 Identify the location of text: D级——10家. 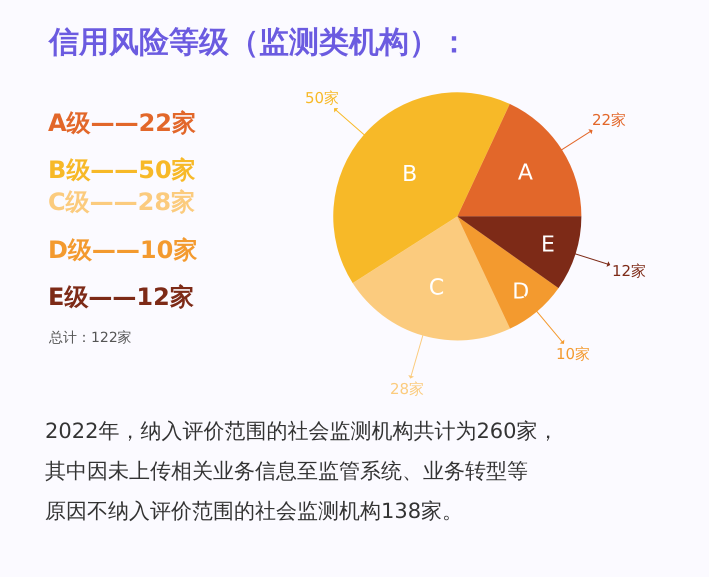
(123, 250).